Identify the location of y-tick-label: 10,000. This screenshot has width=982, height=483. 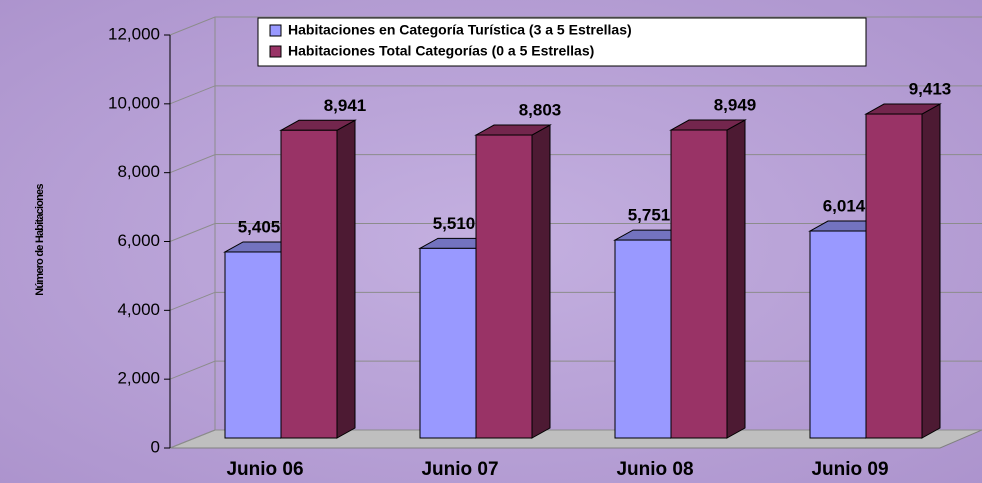
(134, 102).